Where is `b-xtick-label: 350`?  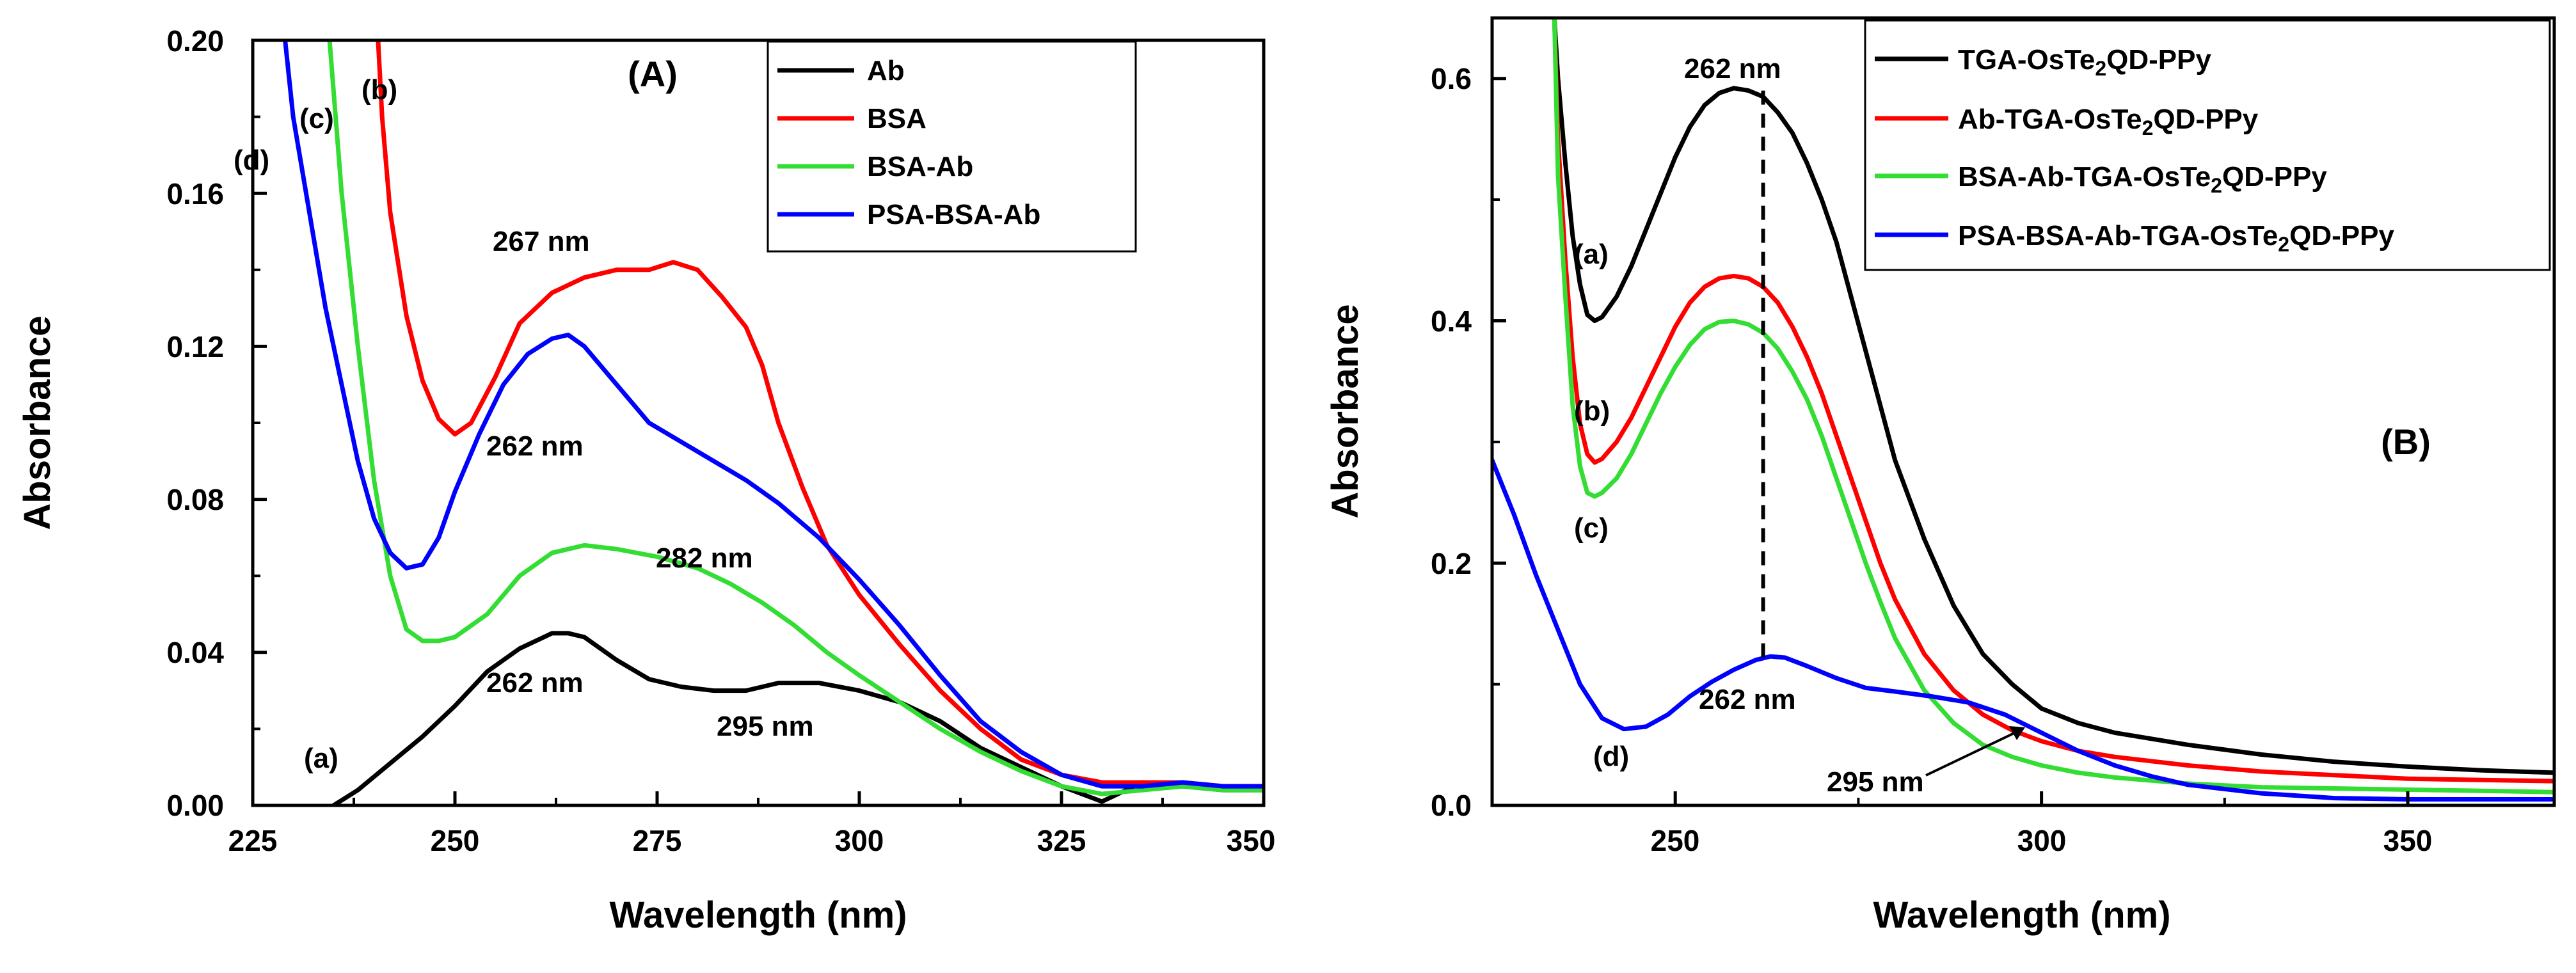 b-xtick-label: 350 is located at coordinates (2408, 840).